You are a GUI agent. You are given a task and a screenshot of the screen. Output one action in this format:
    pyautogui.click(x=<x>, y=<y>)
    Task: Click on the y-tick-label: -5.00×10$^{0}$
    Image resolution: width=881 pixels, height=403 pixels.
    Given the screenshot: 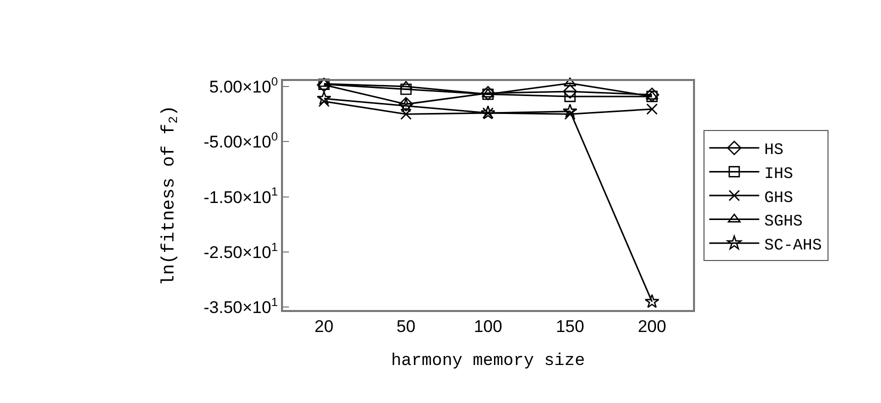 What is the action you would take?
    pyautogui.click(x=241, y=141)
    